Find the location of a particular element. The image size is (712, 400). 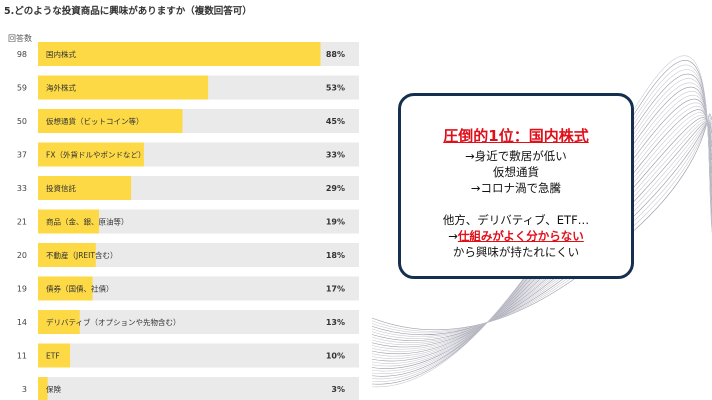

percent-label: 10% is located at coordinates (335, 356).